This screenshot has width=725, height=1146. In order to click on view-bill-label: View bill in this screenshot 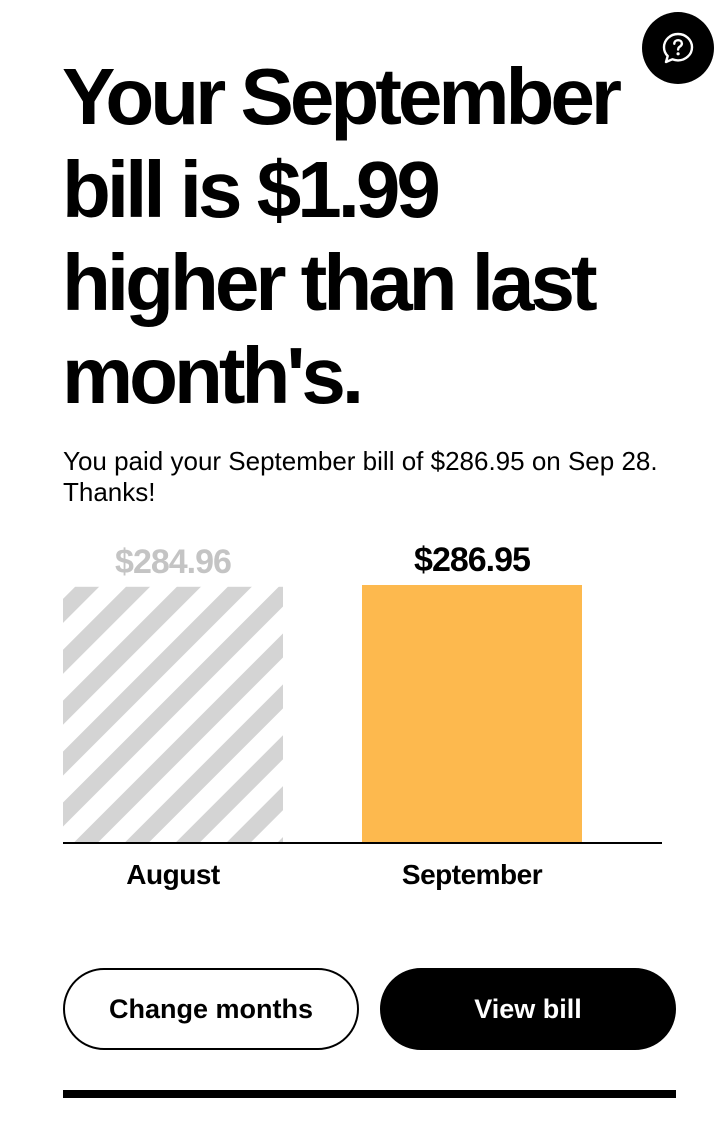, I will do `click(528, 1008)`.